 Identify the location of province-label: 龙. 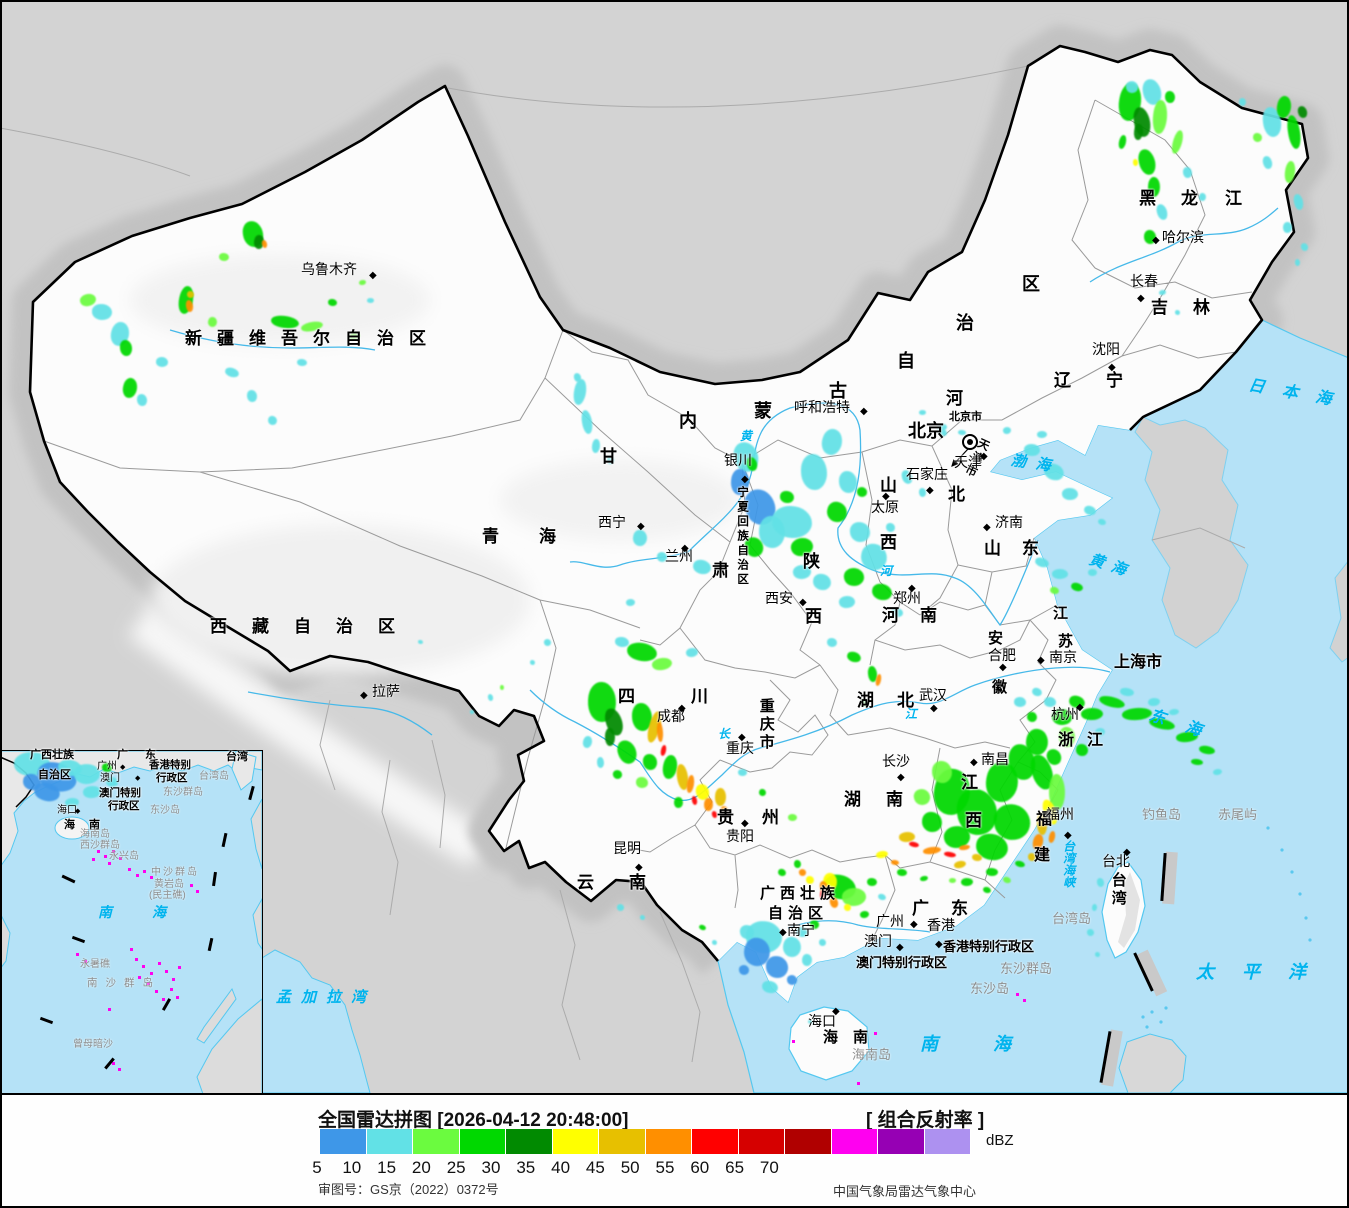
(1189, 198).